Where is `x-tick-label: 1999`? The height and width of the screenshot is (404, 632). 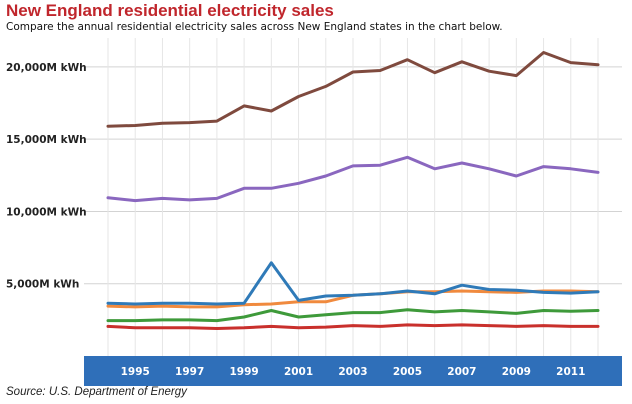 x-tick-label: 1999 is located at coordinates (243, 372).